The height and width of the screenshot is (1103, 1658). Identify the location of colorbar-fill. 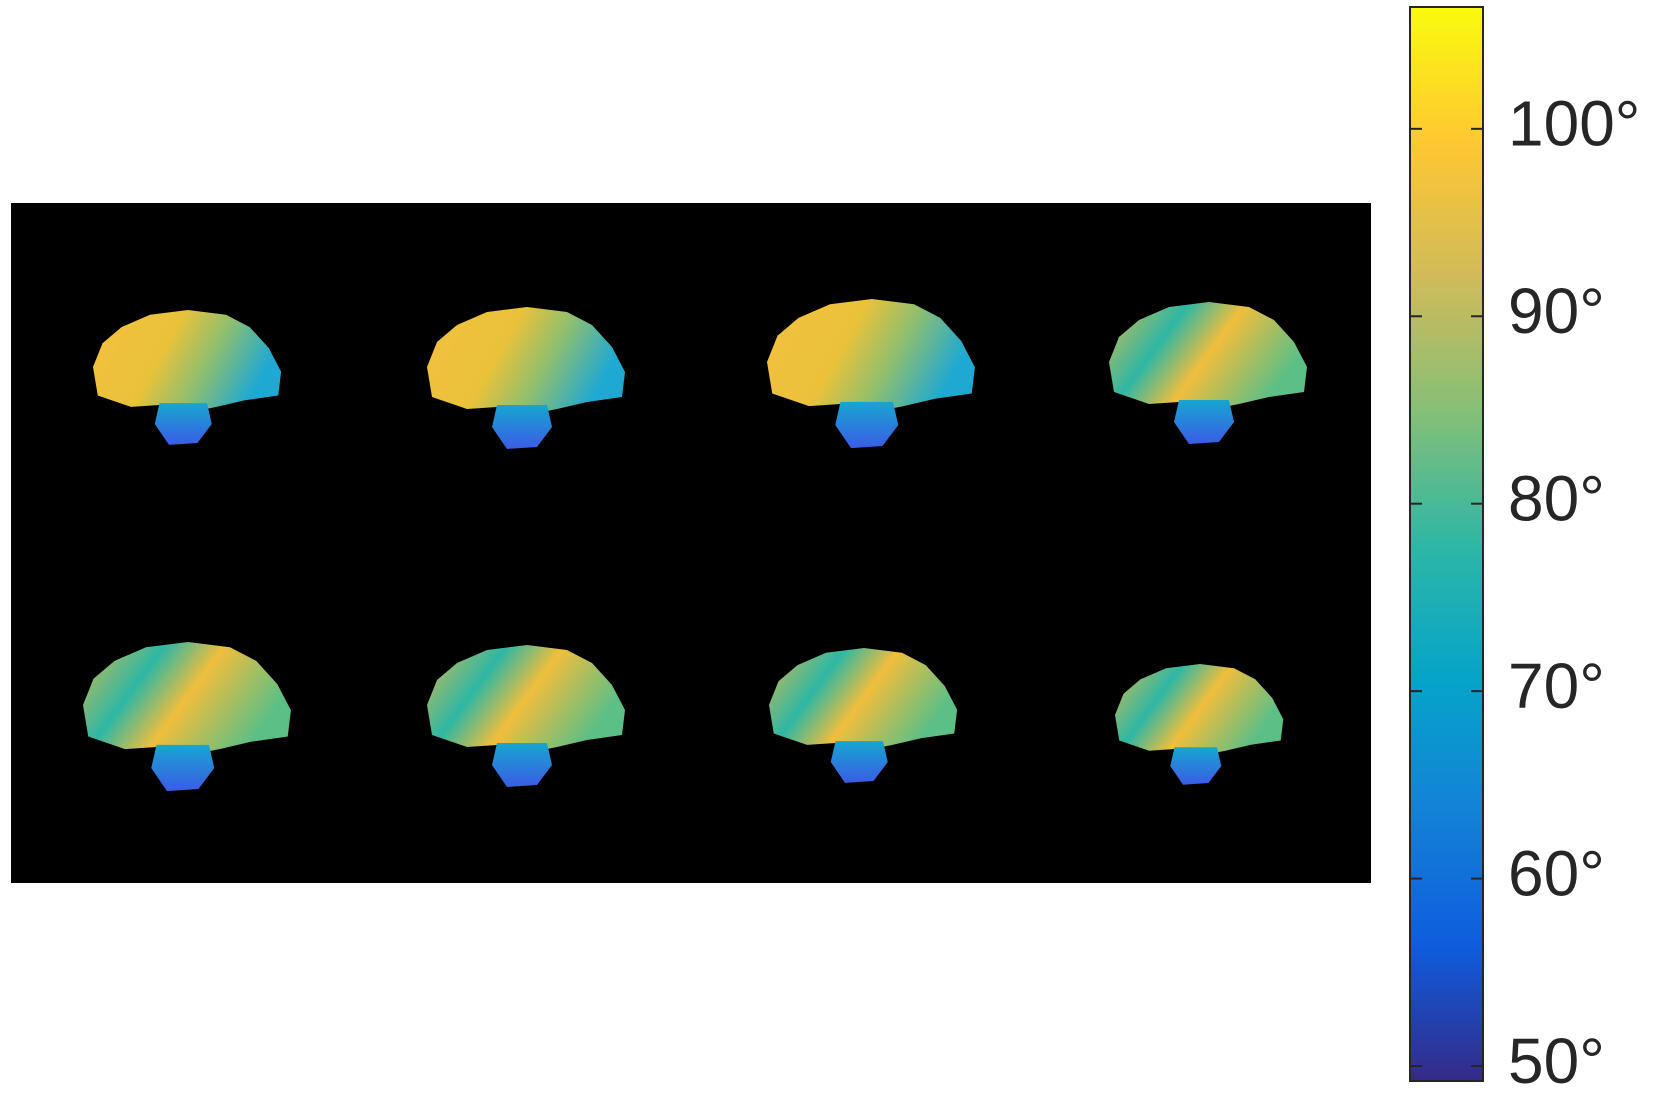
(1446, 544).